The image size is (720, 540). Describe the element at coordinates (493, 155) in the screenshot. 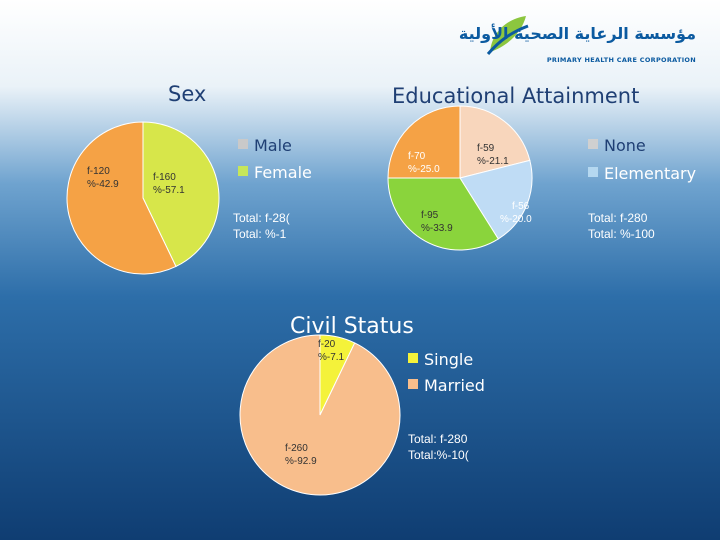

I see `education-label-59: f-59 %-21.1` at that location.